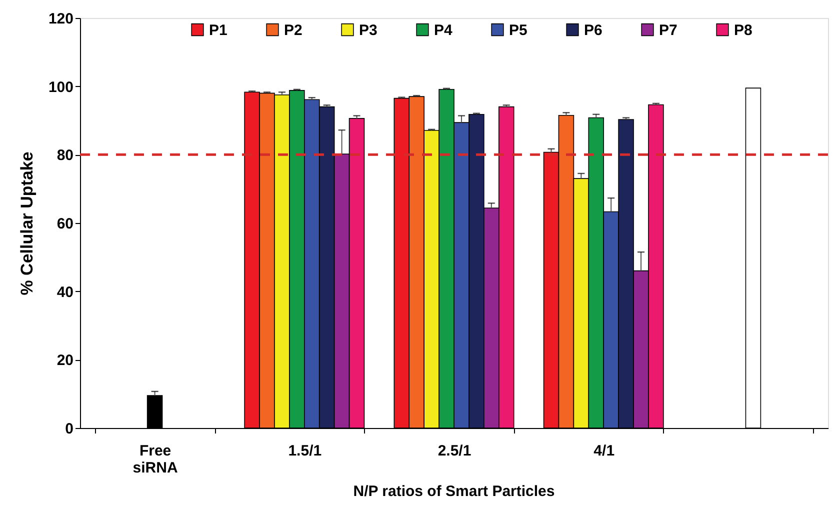  Describe the element at coordinates (604, 451) in the screenshot. I see `x-tick-label: 4/1` at that location.